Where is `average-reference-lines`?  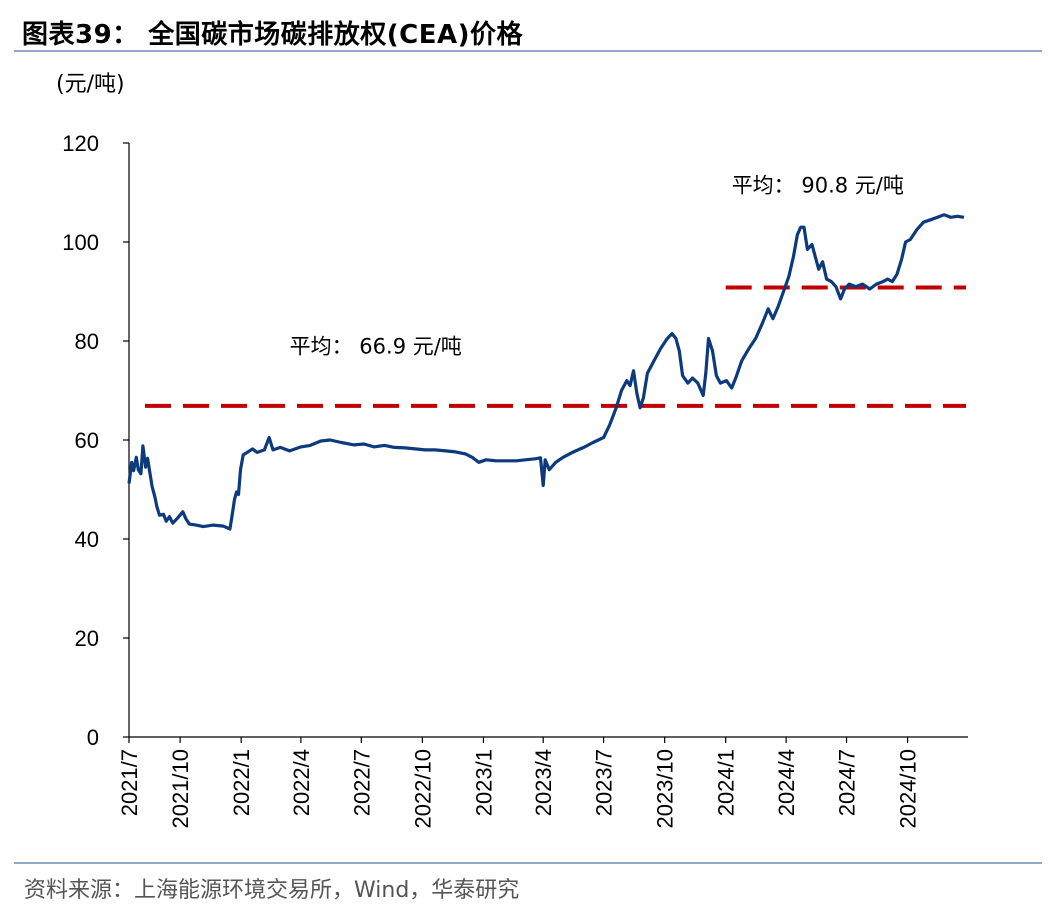 average-reference-lines is located at coordinates (555, 346).